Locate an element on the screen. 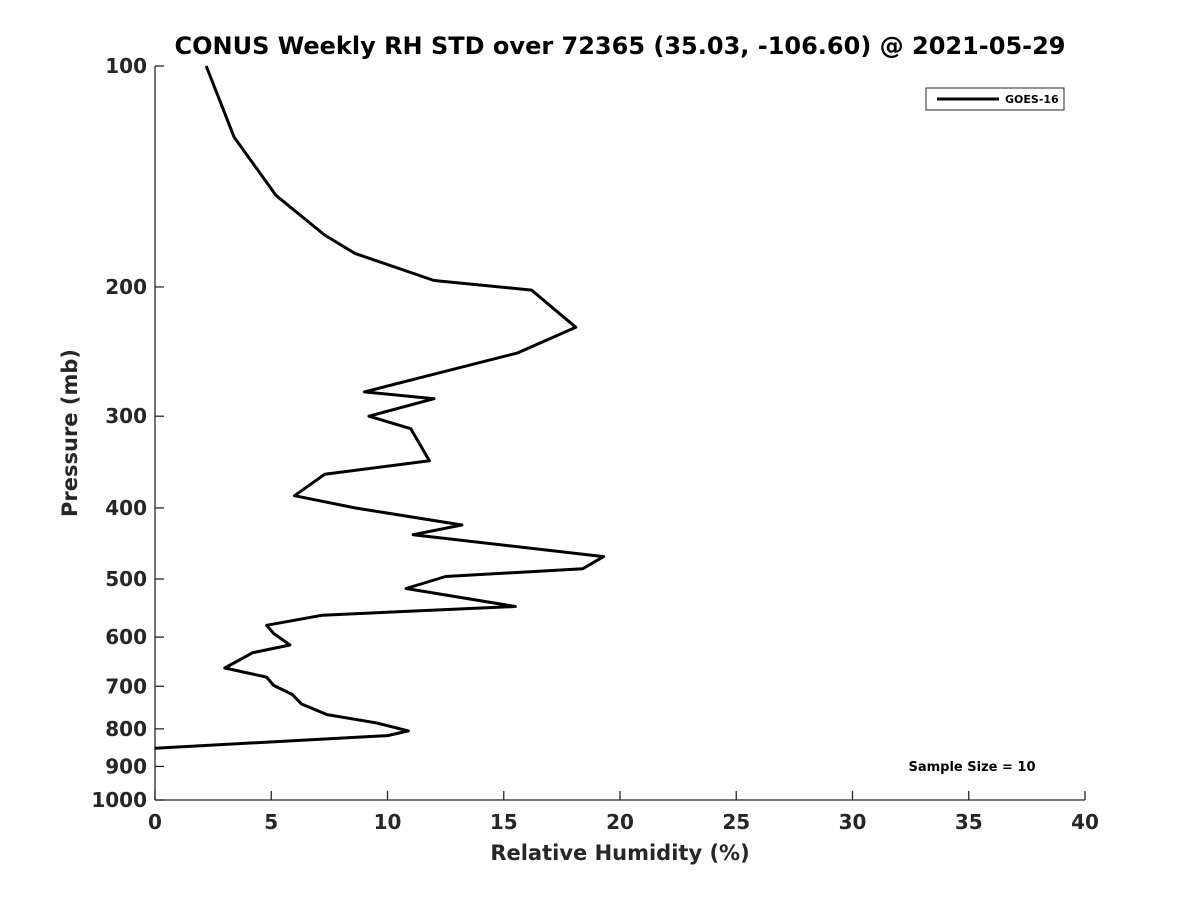  legend: GOES-16 is located at coordinates (995, 99).